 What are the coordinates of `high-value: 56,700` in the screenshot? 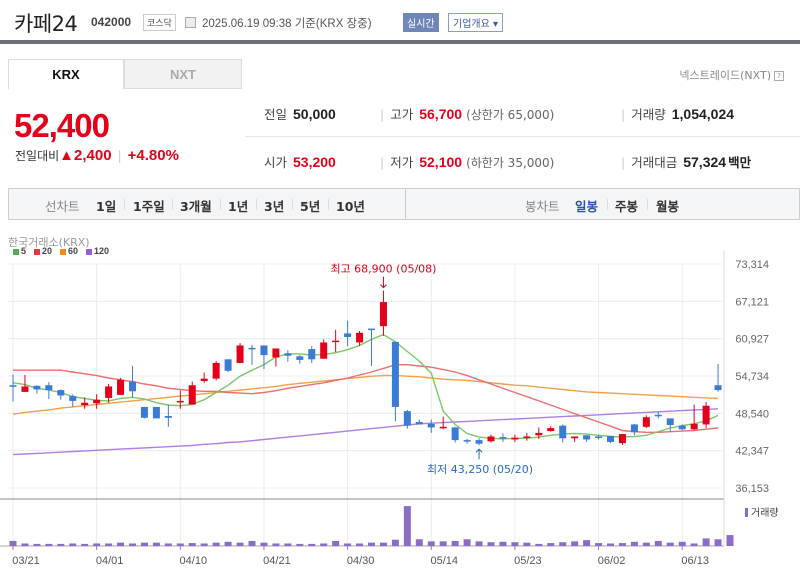 It's located at (441, 114).